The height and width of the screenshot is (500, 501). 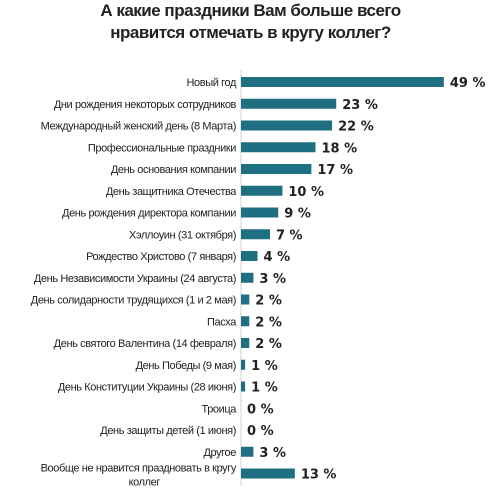 What do you see at coordinates (219, 453) in the screenshot?
I see `category-label: Другое` at bounding box center [219, 453].